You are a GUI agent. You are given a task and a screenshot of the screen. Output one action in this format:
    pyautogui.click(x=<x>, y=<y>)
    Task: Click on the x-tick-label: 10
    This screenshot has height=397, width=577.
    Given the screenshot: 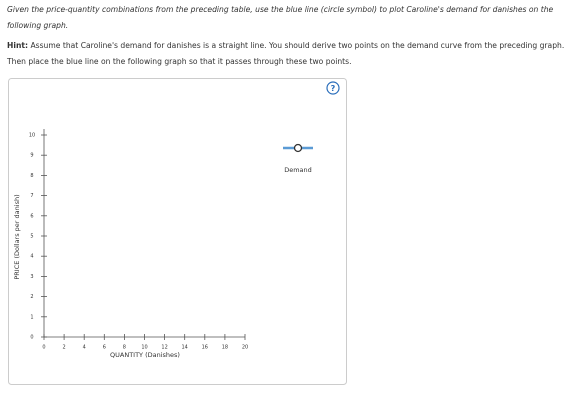 What is the action you would take?
    pyautogui.click(x=144, y=348)
    